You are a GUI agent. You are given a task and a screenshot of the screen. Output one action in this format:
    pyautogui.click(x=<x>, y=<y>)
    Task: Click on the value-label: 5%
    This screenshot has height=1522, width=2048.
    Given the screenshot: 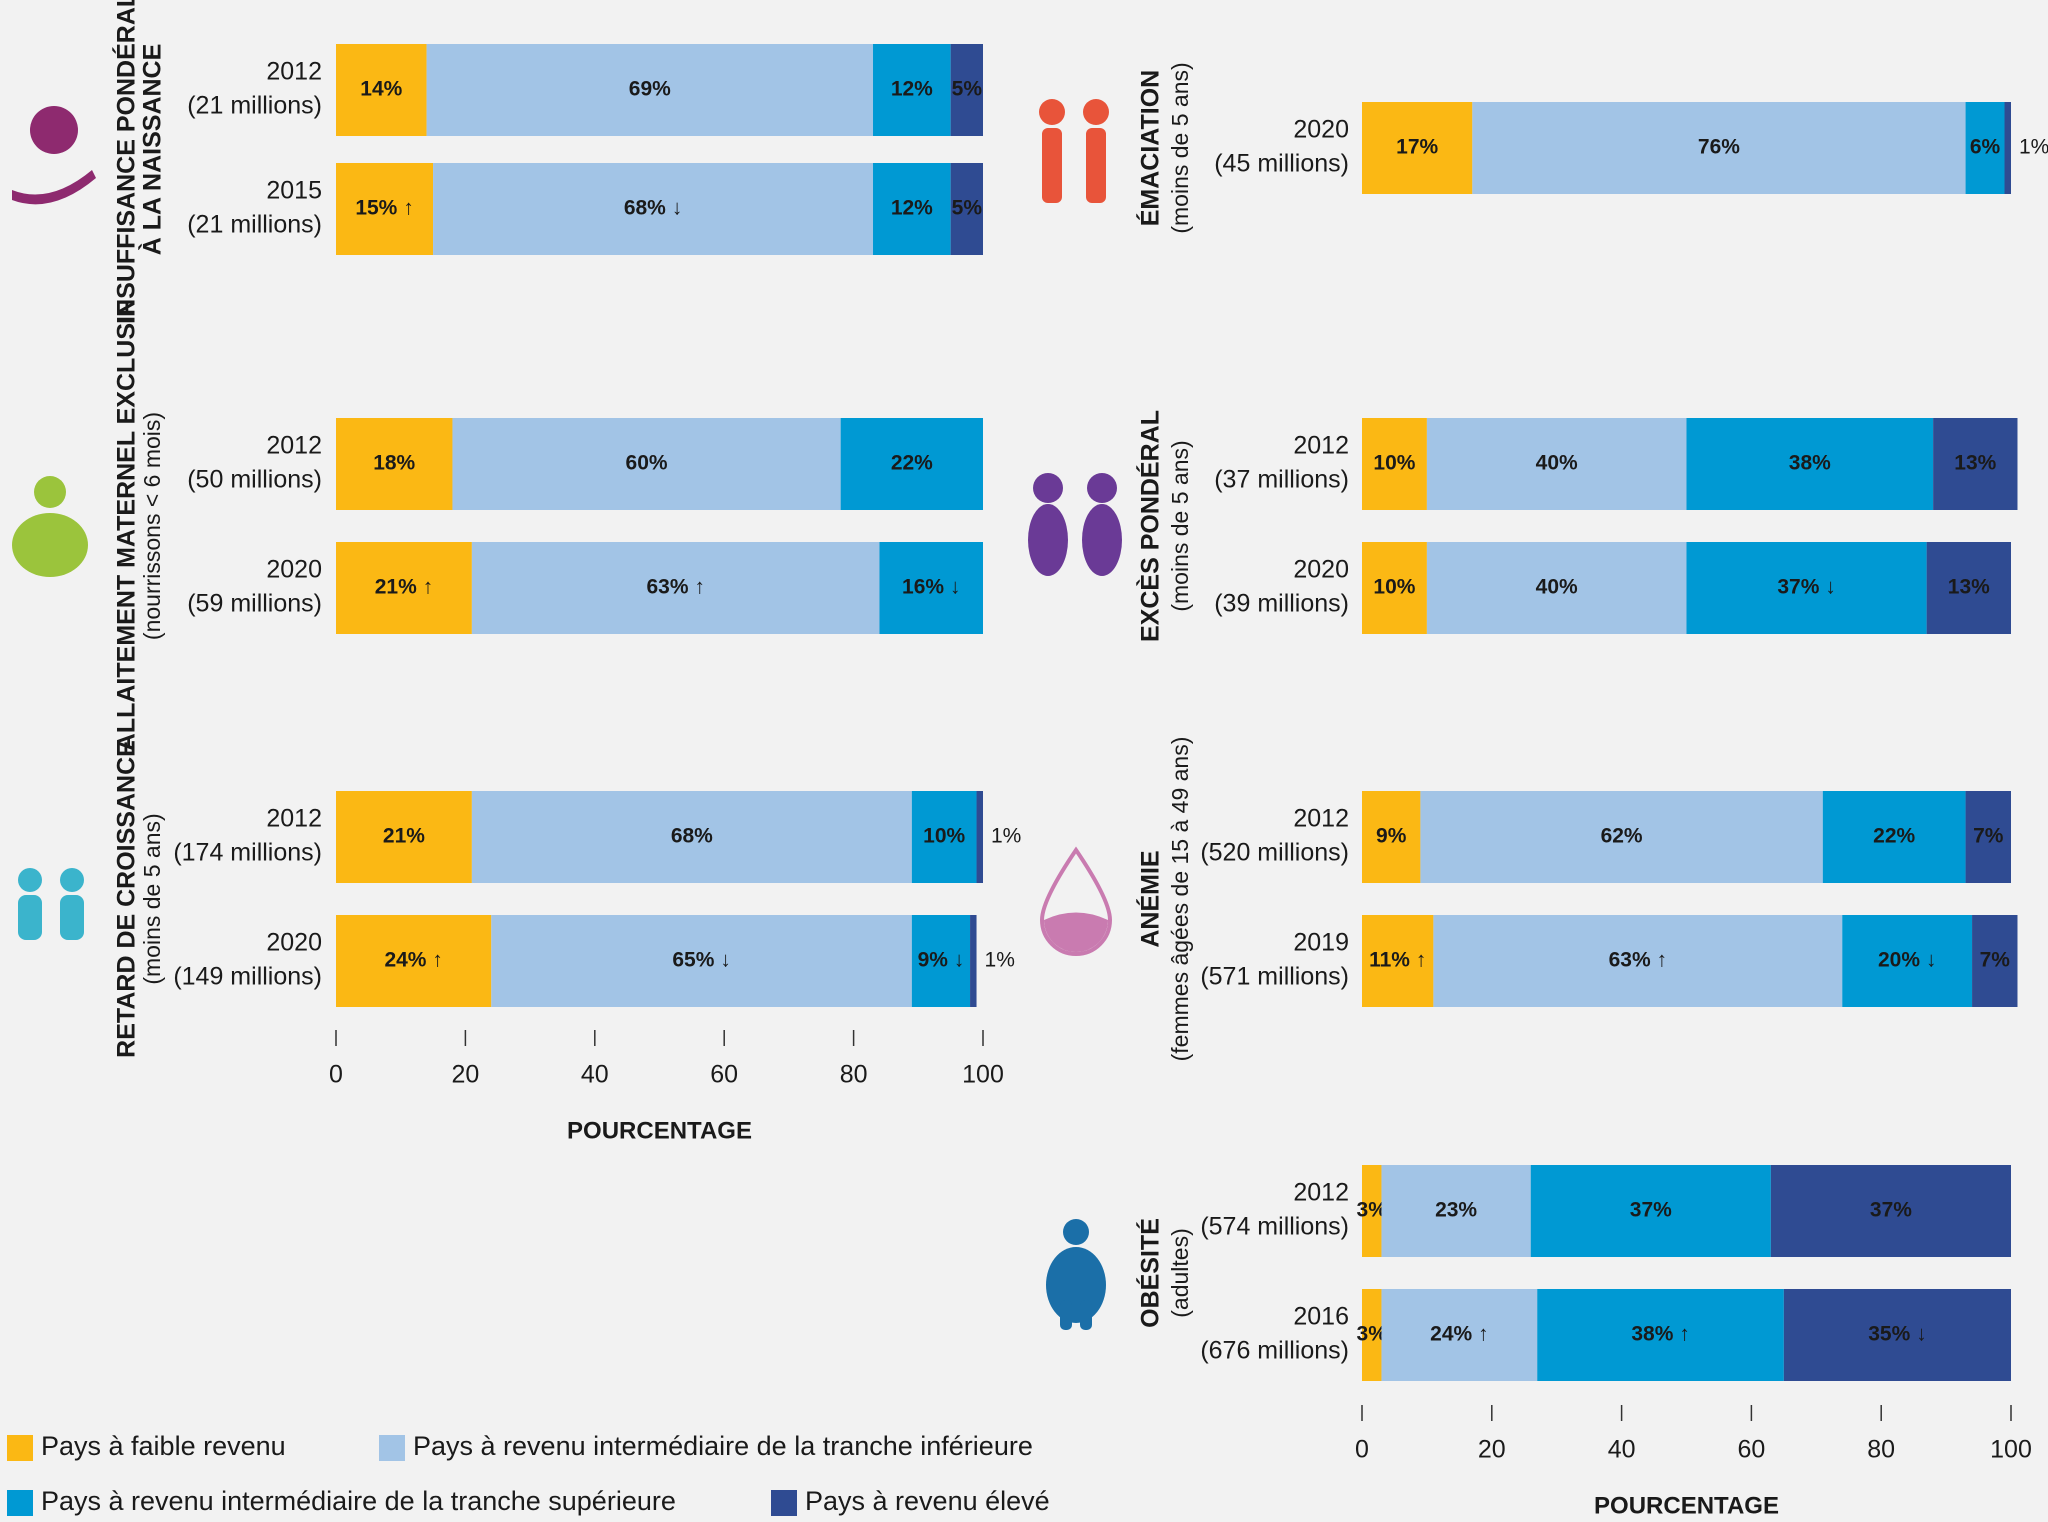 What is the action you would take?
    pyautogui.click(x=967, y=89)
    